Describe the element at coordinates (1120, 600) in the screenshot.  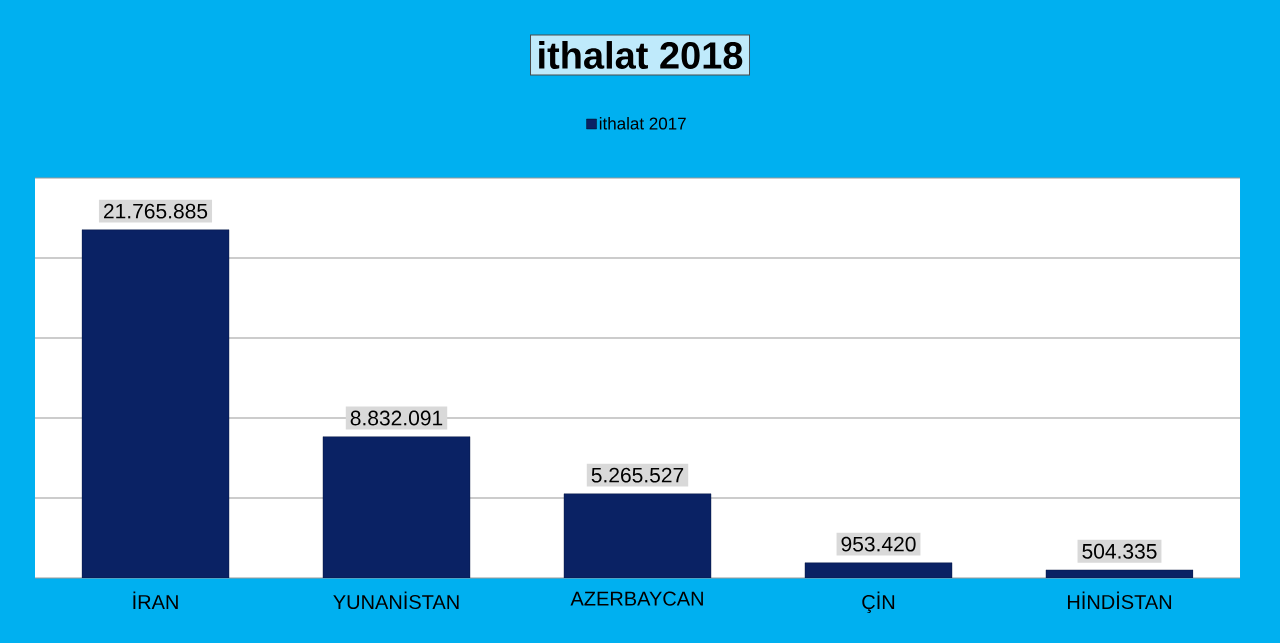
I see `x-tick-label: HİNDİSTAN` at that location.